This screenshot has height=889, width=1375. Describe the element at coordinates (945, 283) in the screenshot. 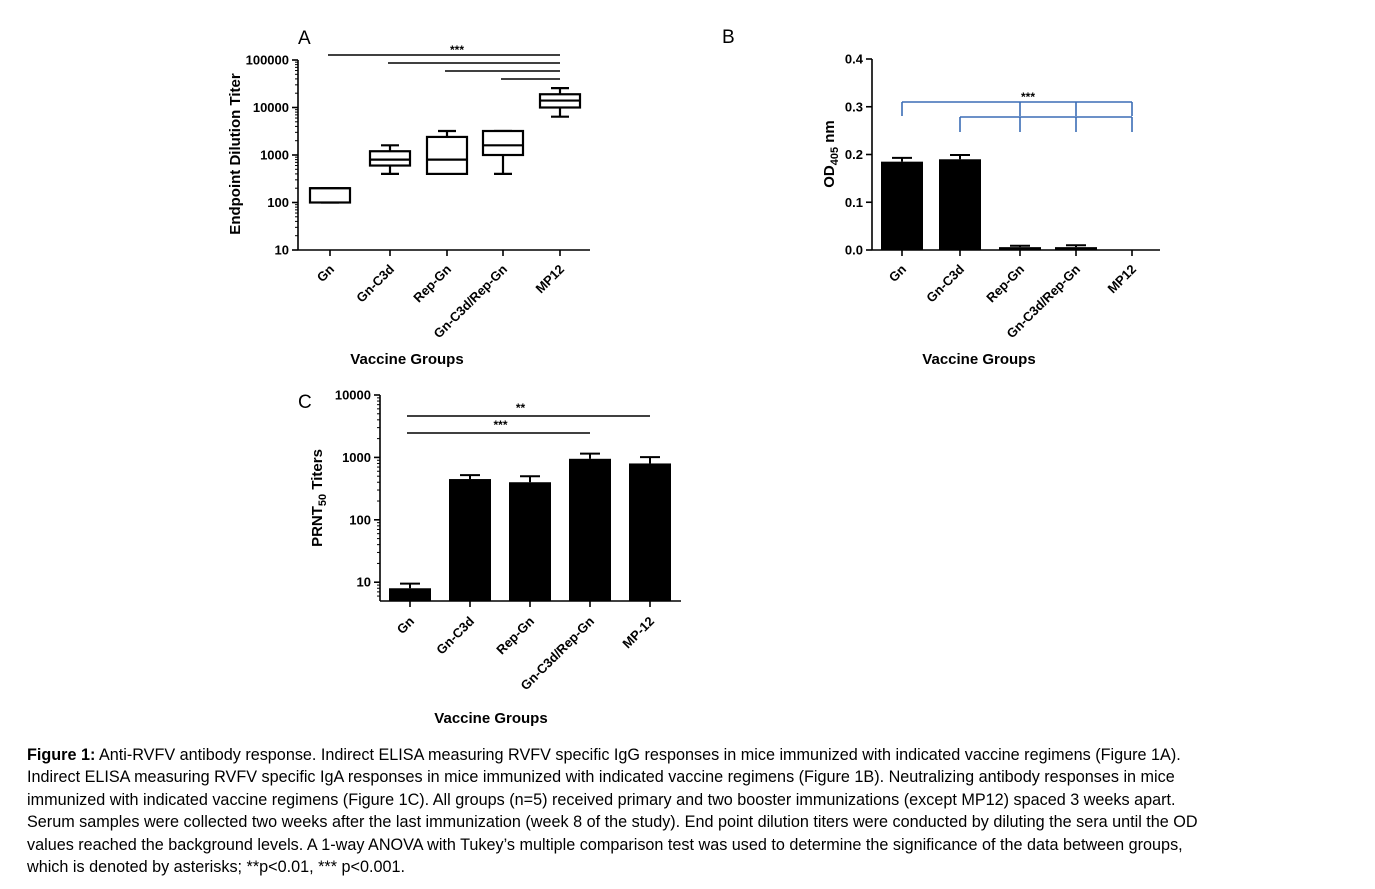

I see `panel-b-x-tick-label: Gn-C3d` at that location.